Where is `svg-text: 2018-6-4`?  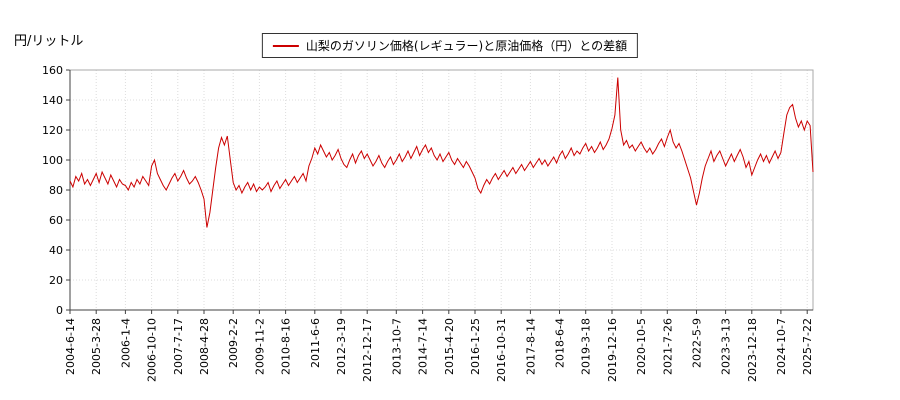 svg-text: 2018-6-4 is located at coordinates (560, 343).